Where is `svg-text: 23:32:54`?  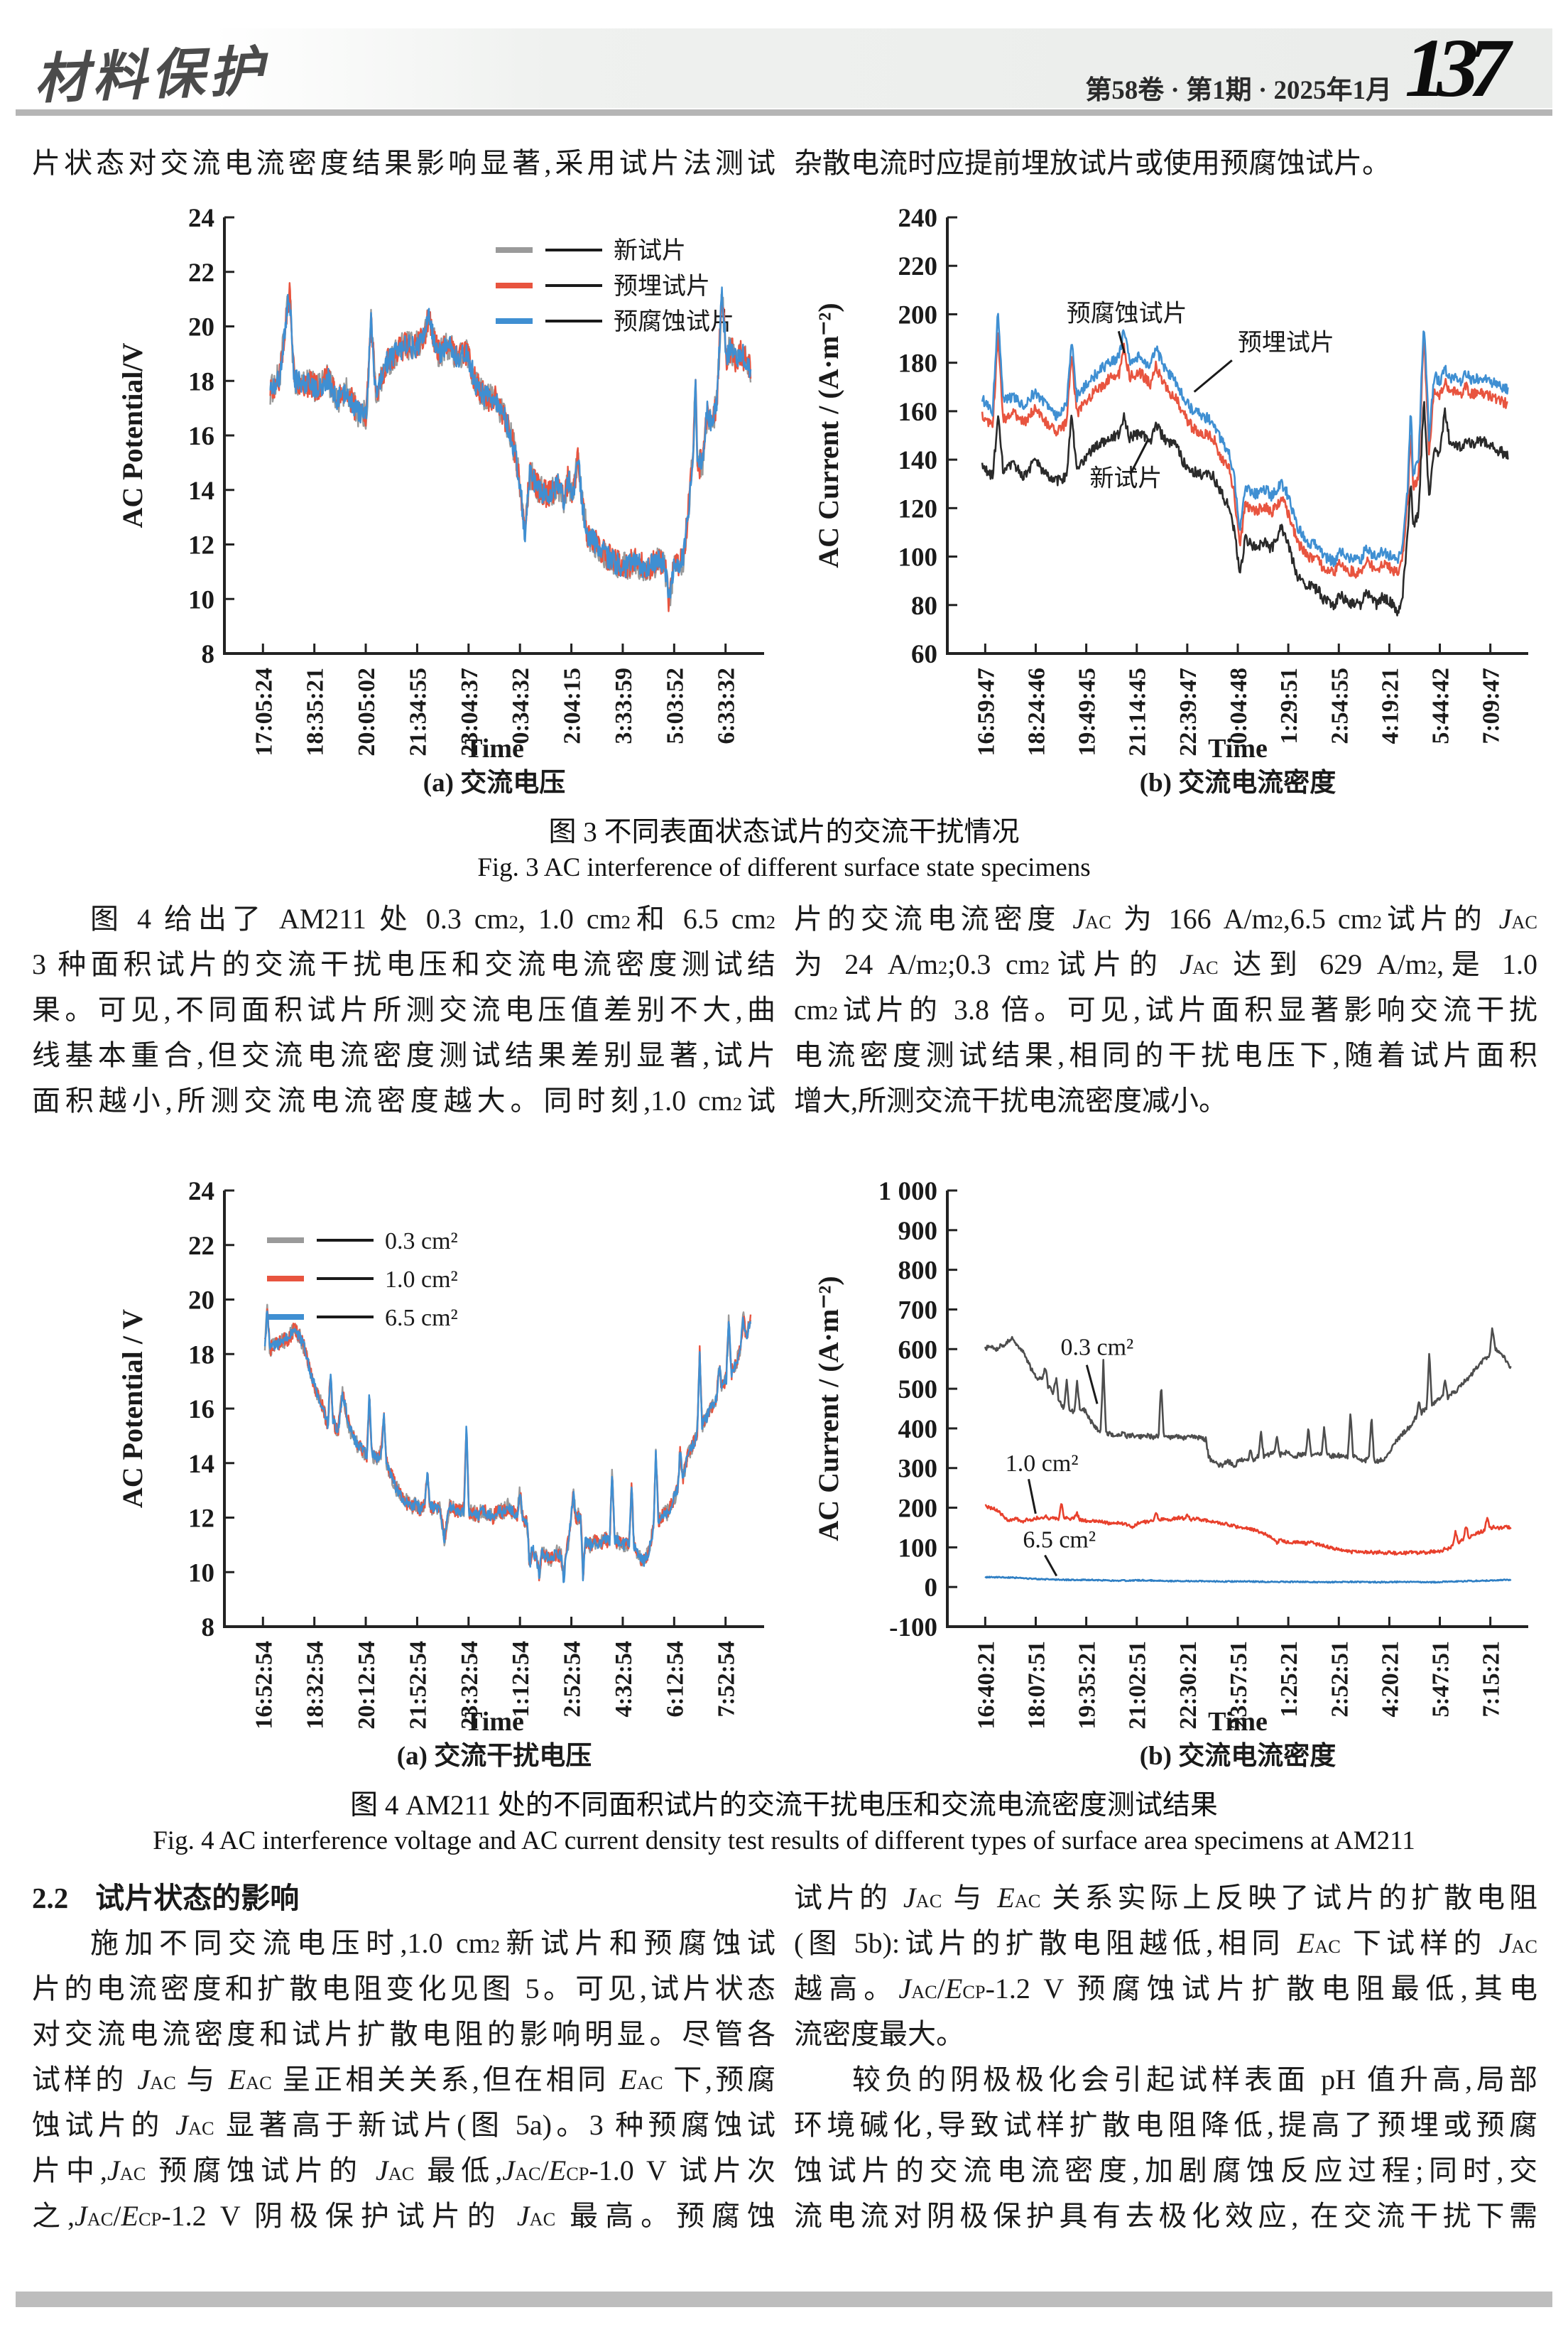
svg-text: 23:32:54 is located at coordinates (470, 1685).